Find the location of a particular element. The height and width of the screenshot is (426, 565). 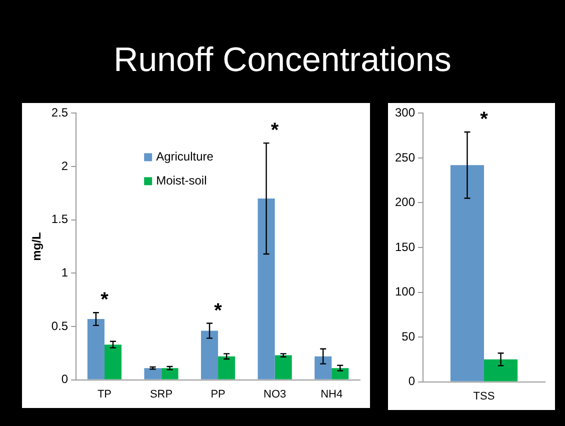

x-tick-label: TP is located at coordinates (104, 394).